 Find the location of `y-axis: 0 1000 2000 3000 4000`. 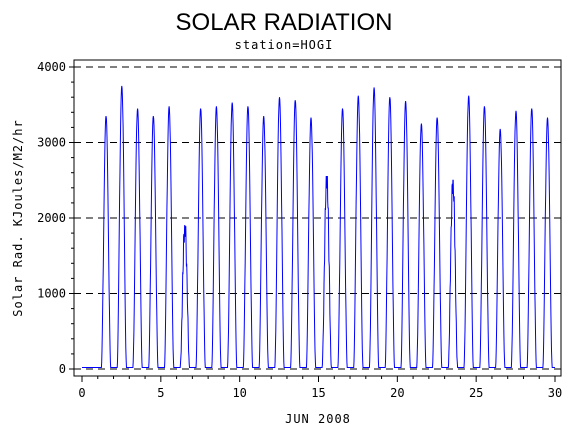

y-axis: 0 1000 2000 3000 4000 is located at coordinates (55, 218).